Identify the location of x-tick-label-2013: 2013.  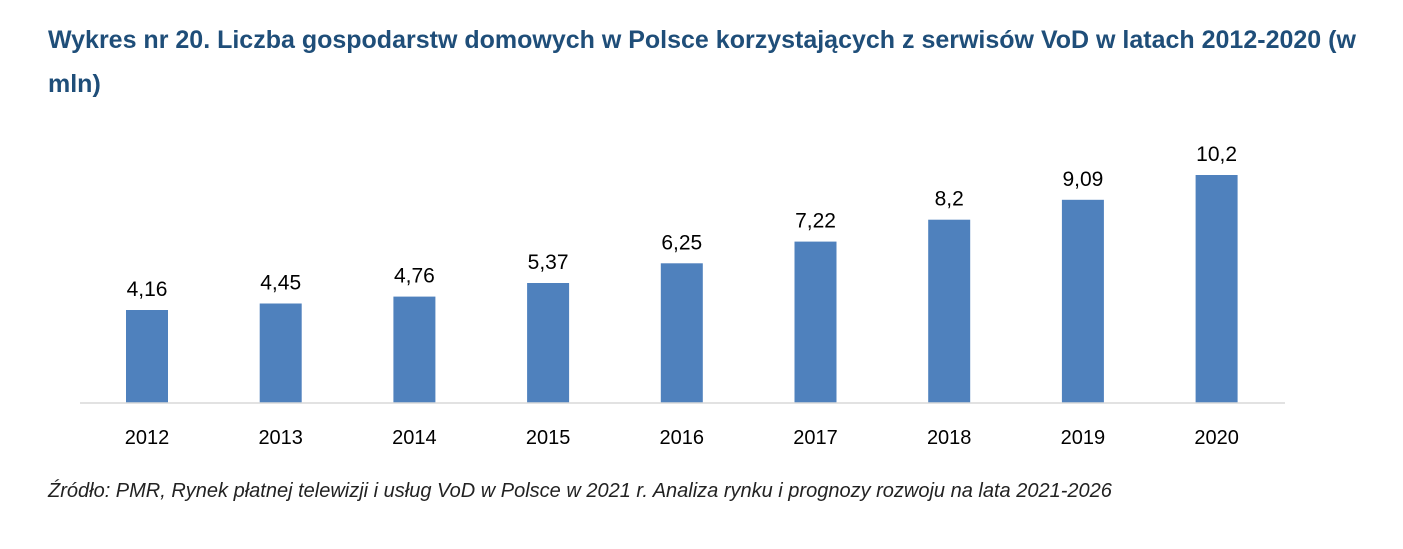
(280, 438).